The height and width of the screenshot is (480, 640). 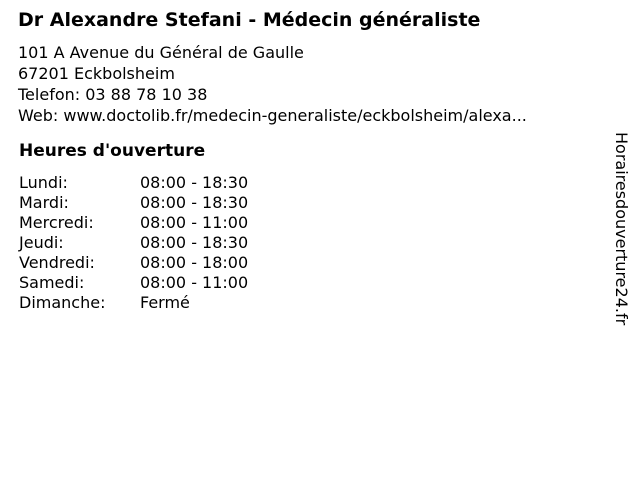 What do you see at coordinates (165, 302) in the screenshot?
I see `time-value: Fermé` at bounding box center [165, 302].